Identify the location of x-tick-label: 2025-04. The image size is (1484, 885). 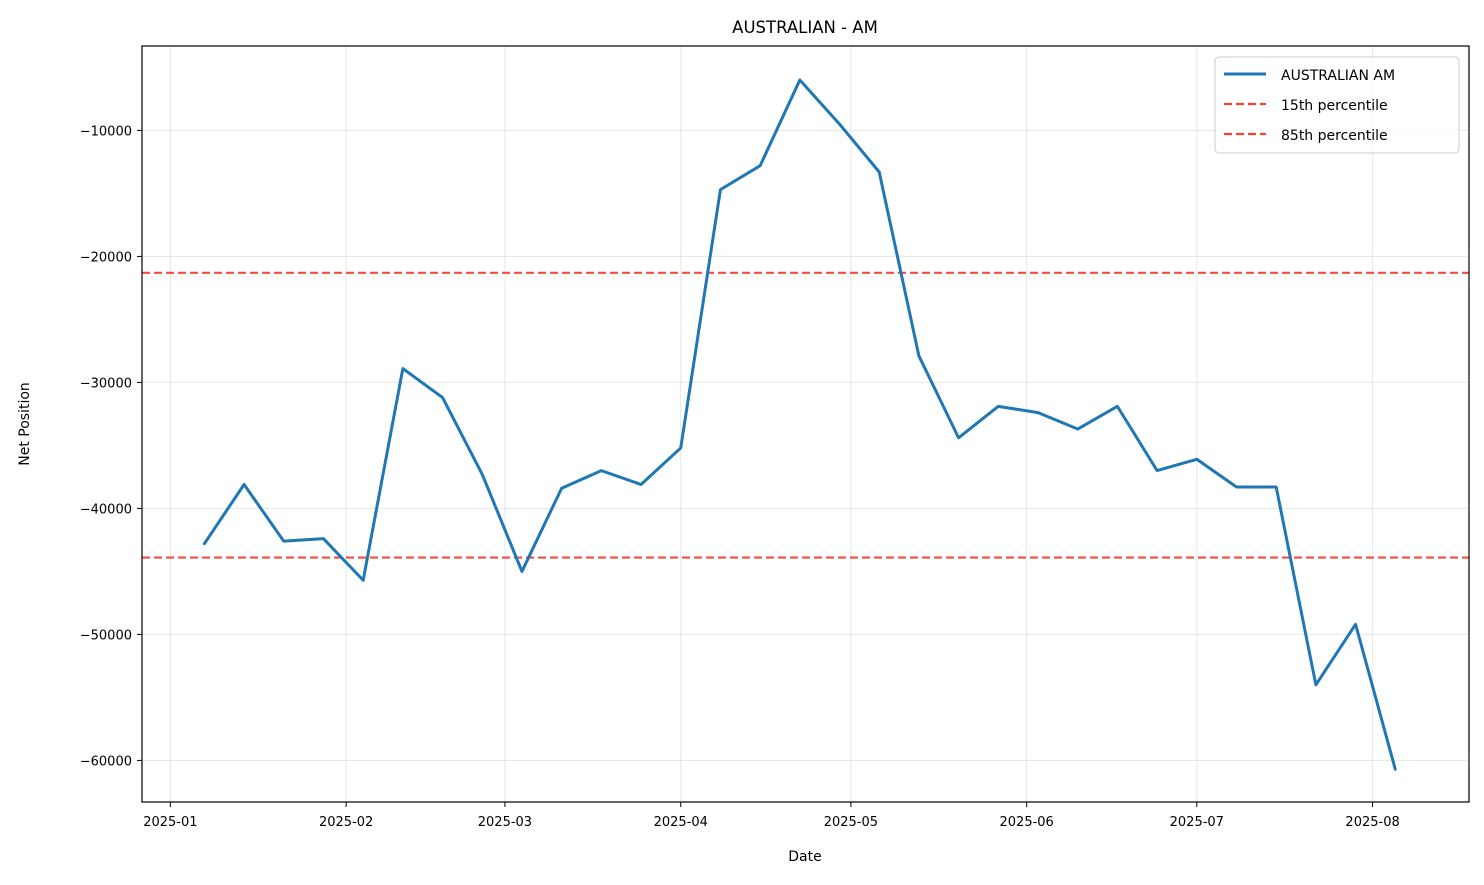
(681, 822).